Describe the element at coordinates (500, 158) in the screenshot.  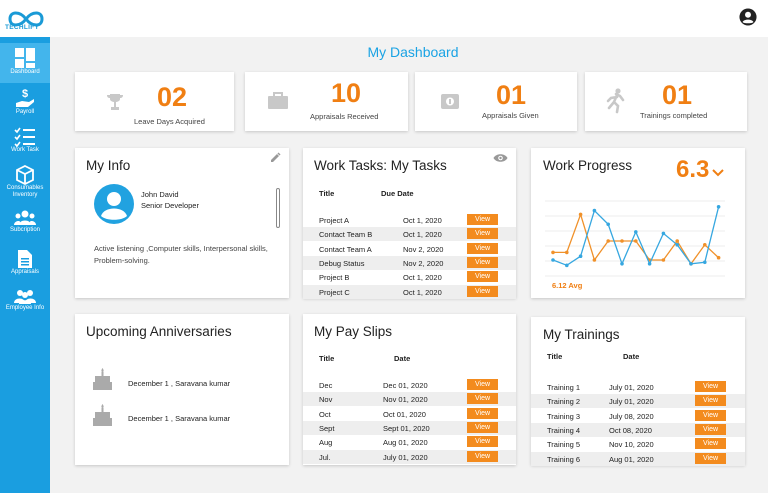
I see `eye-icon` at that location.